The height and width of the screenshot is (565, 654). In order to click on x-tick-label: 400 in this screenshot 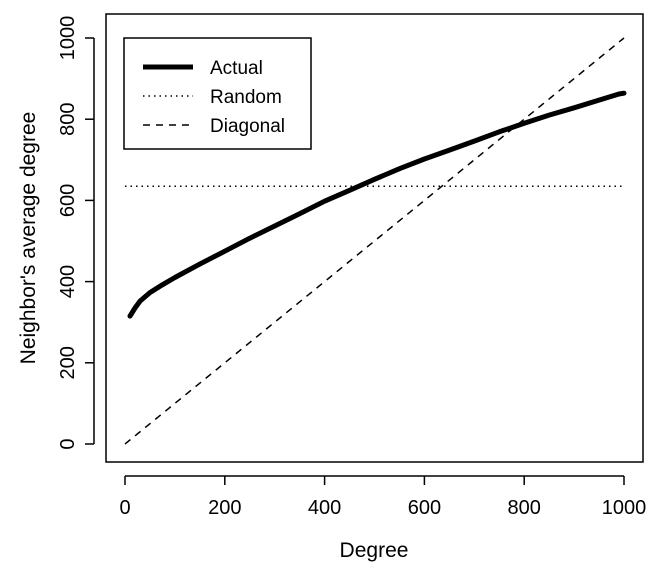, I will do `click(324, 508)`.